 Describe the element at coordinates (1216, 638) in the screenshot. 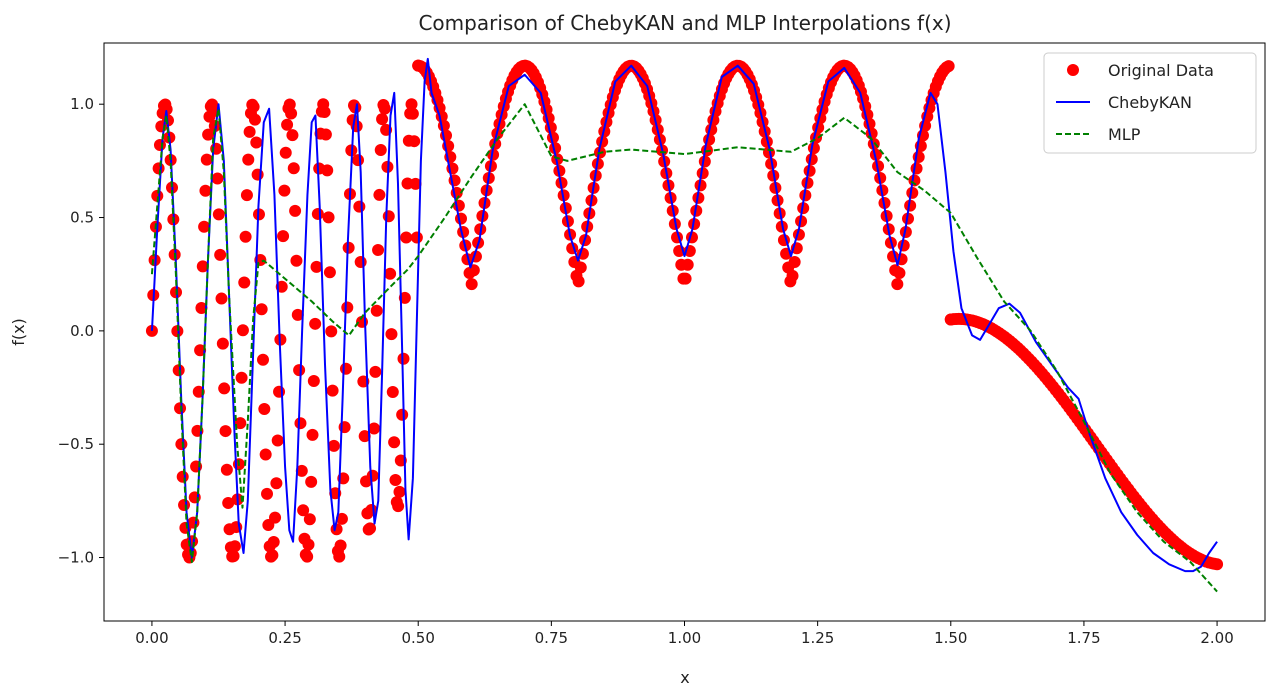

I see `x-tick-label: 2.00` at that location.